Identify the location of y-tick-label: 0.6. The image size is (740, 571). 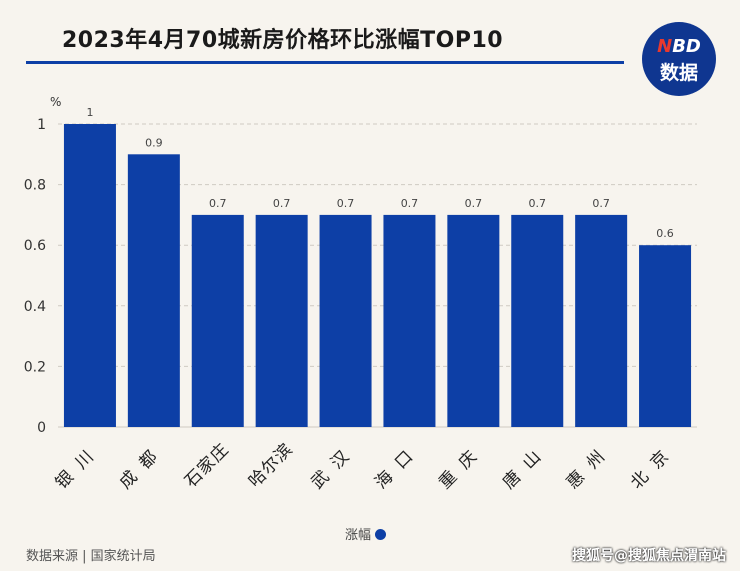
(35, 246).